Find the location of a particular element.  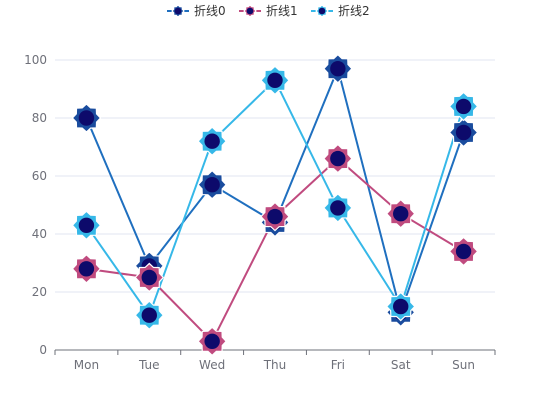

legend-item: 折线1 is located at coordinates (268, 10).